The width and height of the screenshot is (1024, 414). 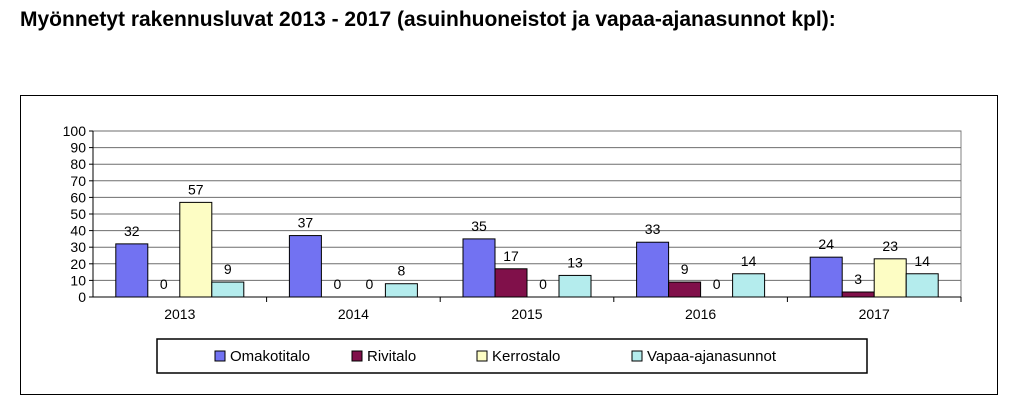 I want to click on x-tick-label: 2015, so click(x=526, y=314).